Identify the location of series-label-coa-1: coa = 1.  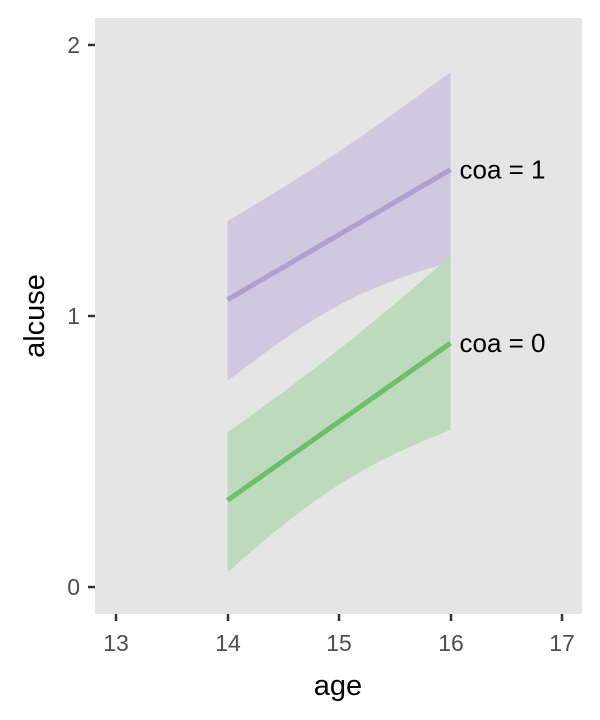
(503, 170).